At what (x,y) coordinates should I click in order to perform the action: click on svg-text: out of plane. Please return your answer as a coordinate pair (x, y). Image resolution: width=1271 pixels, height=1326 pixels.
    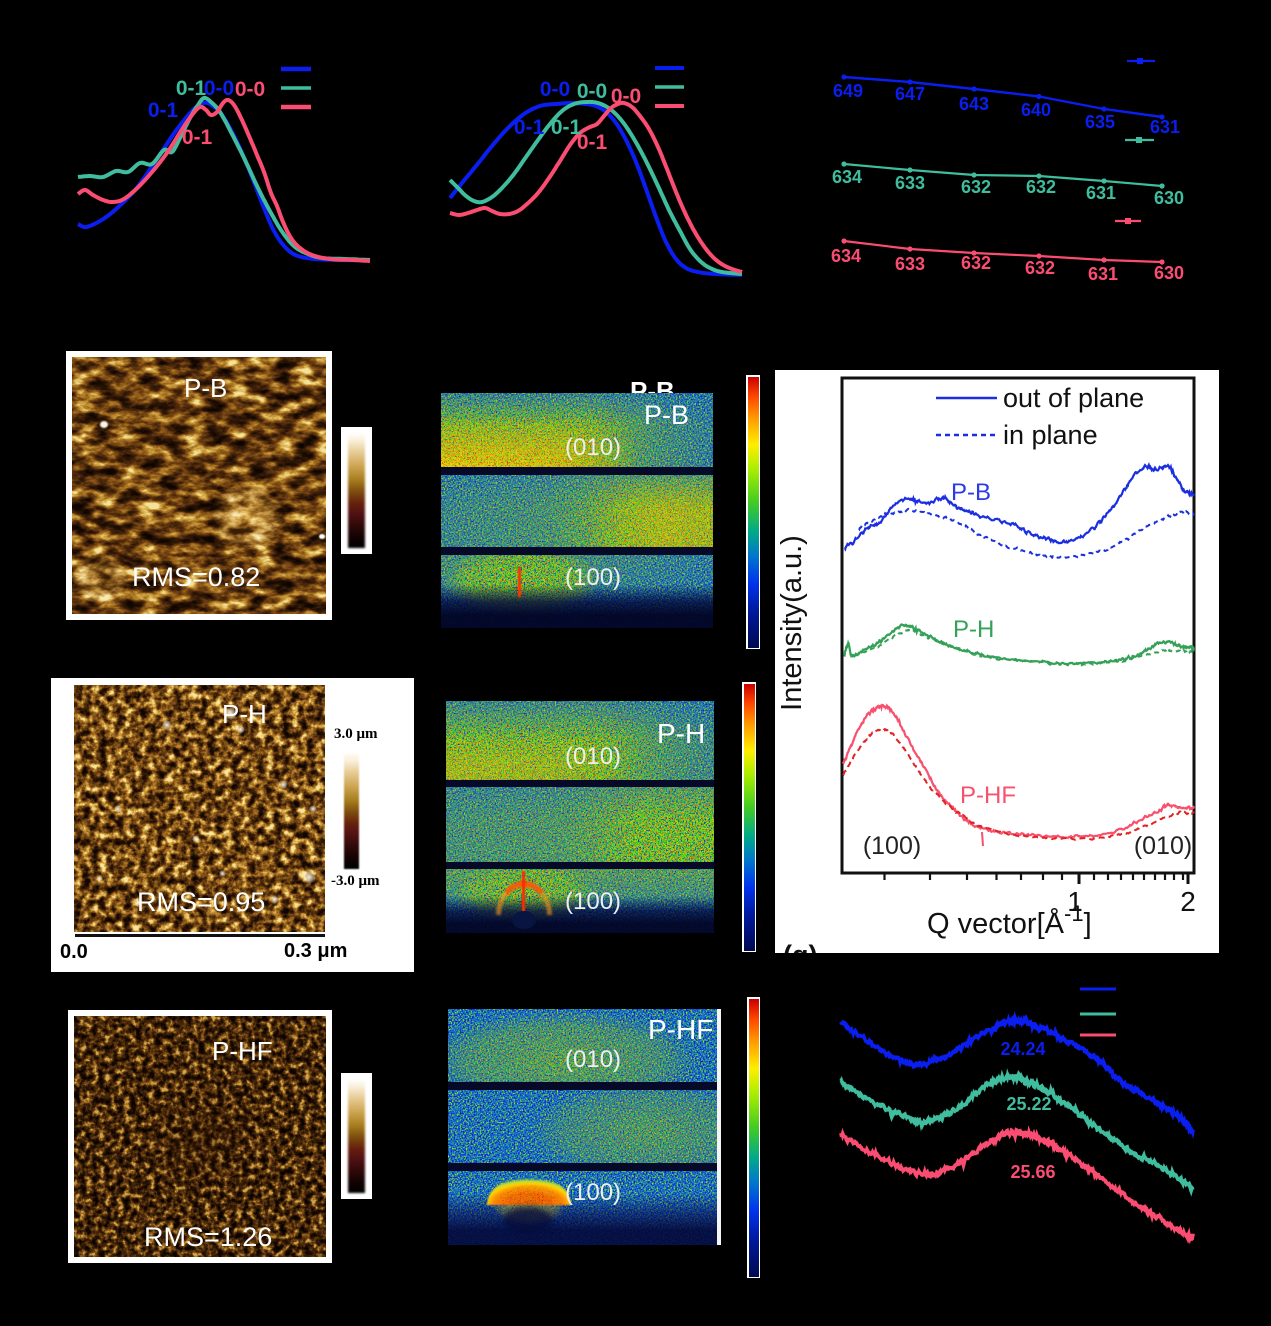
    Looking at the image, I should click on (1073, 398).